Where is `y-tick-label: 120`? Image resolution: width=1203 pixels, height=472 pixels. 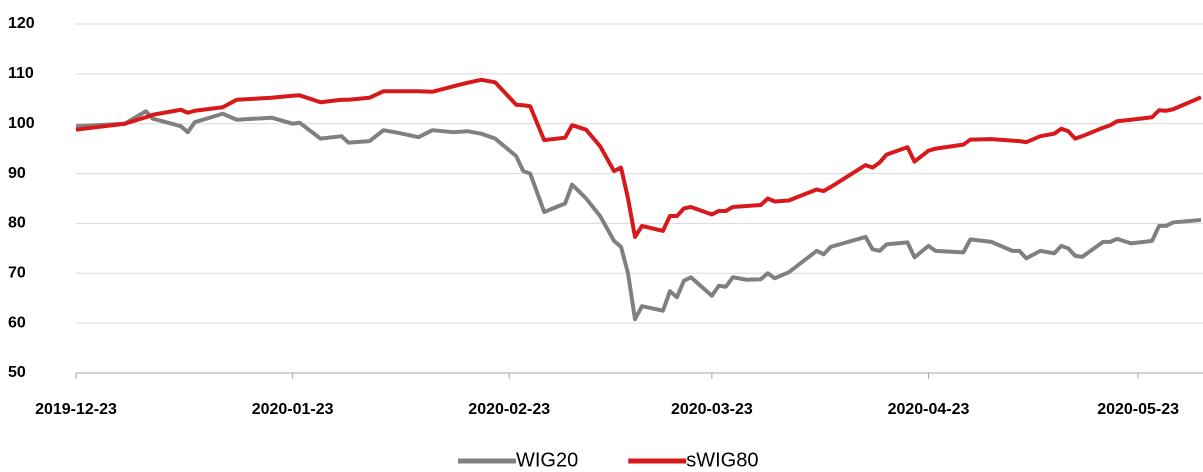 y-tick-label: 120 is located at coordinates (21, 23).